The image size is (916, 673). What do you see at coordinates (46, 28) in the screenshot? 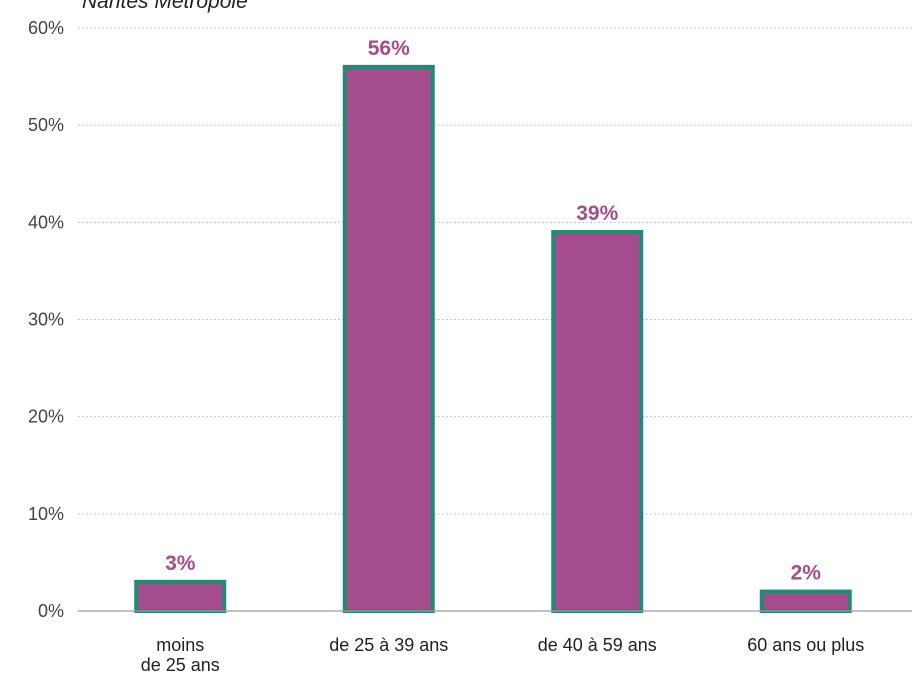
I see `y-tick-label: 60%` at bounding box center [46, 28].